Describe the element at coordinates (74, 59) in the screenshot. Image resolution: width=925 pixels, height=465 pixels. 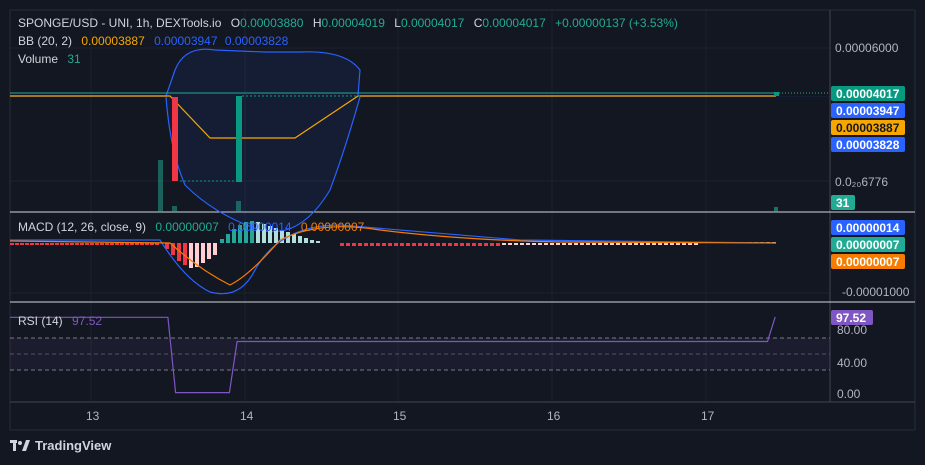
I see `volume-value: 31` at that location.